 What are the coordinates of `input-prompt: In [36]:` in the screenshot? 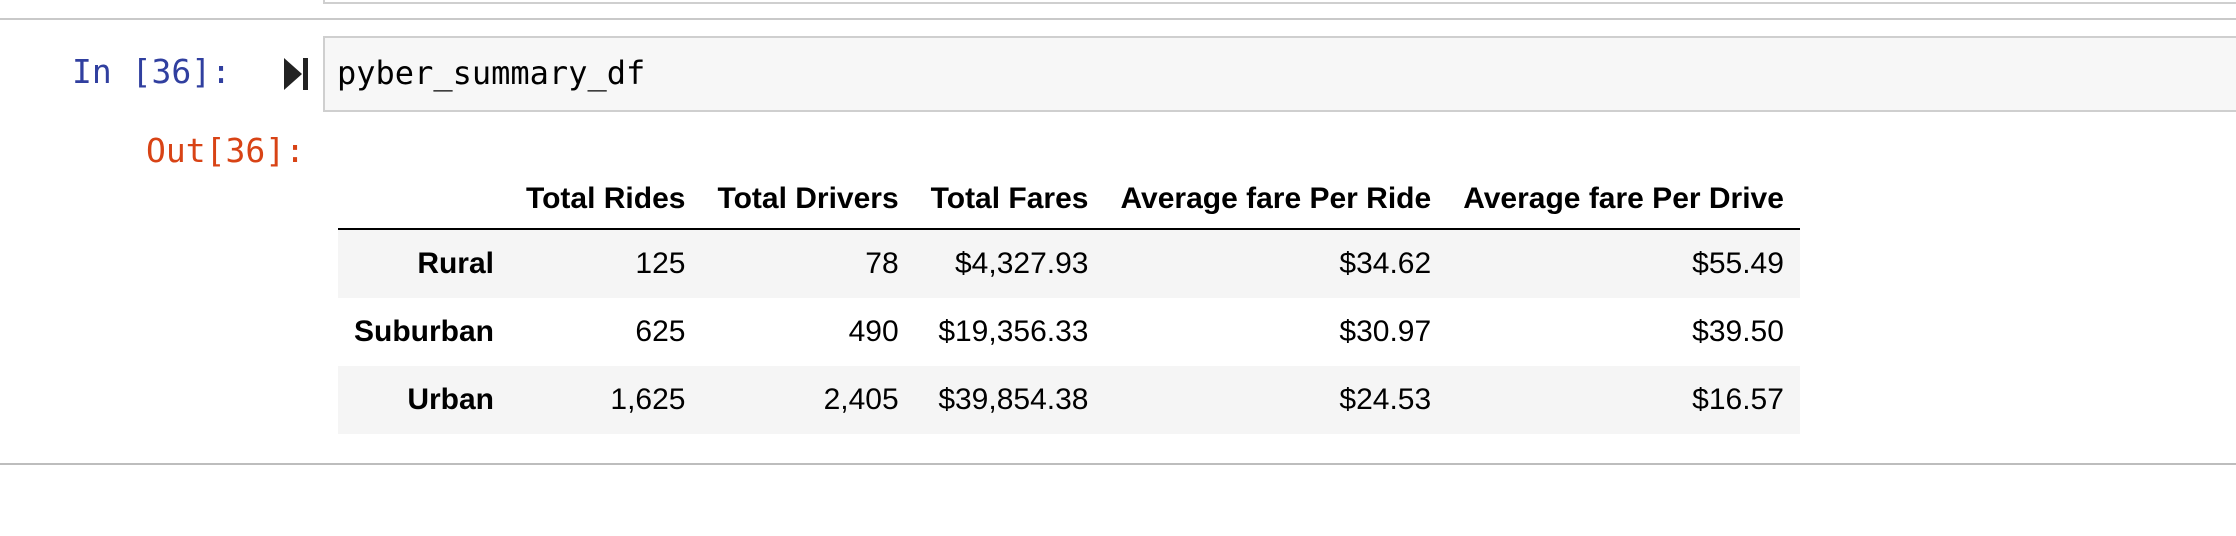 It's located at (151, 71).